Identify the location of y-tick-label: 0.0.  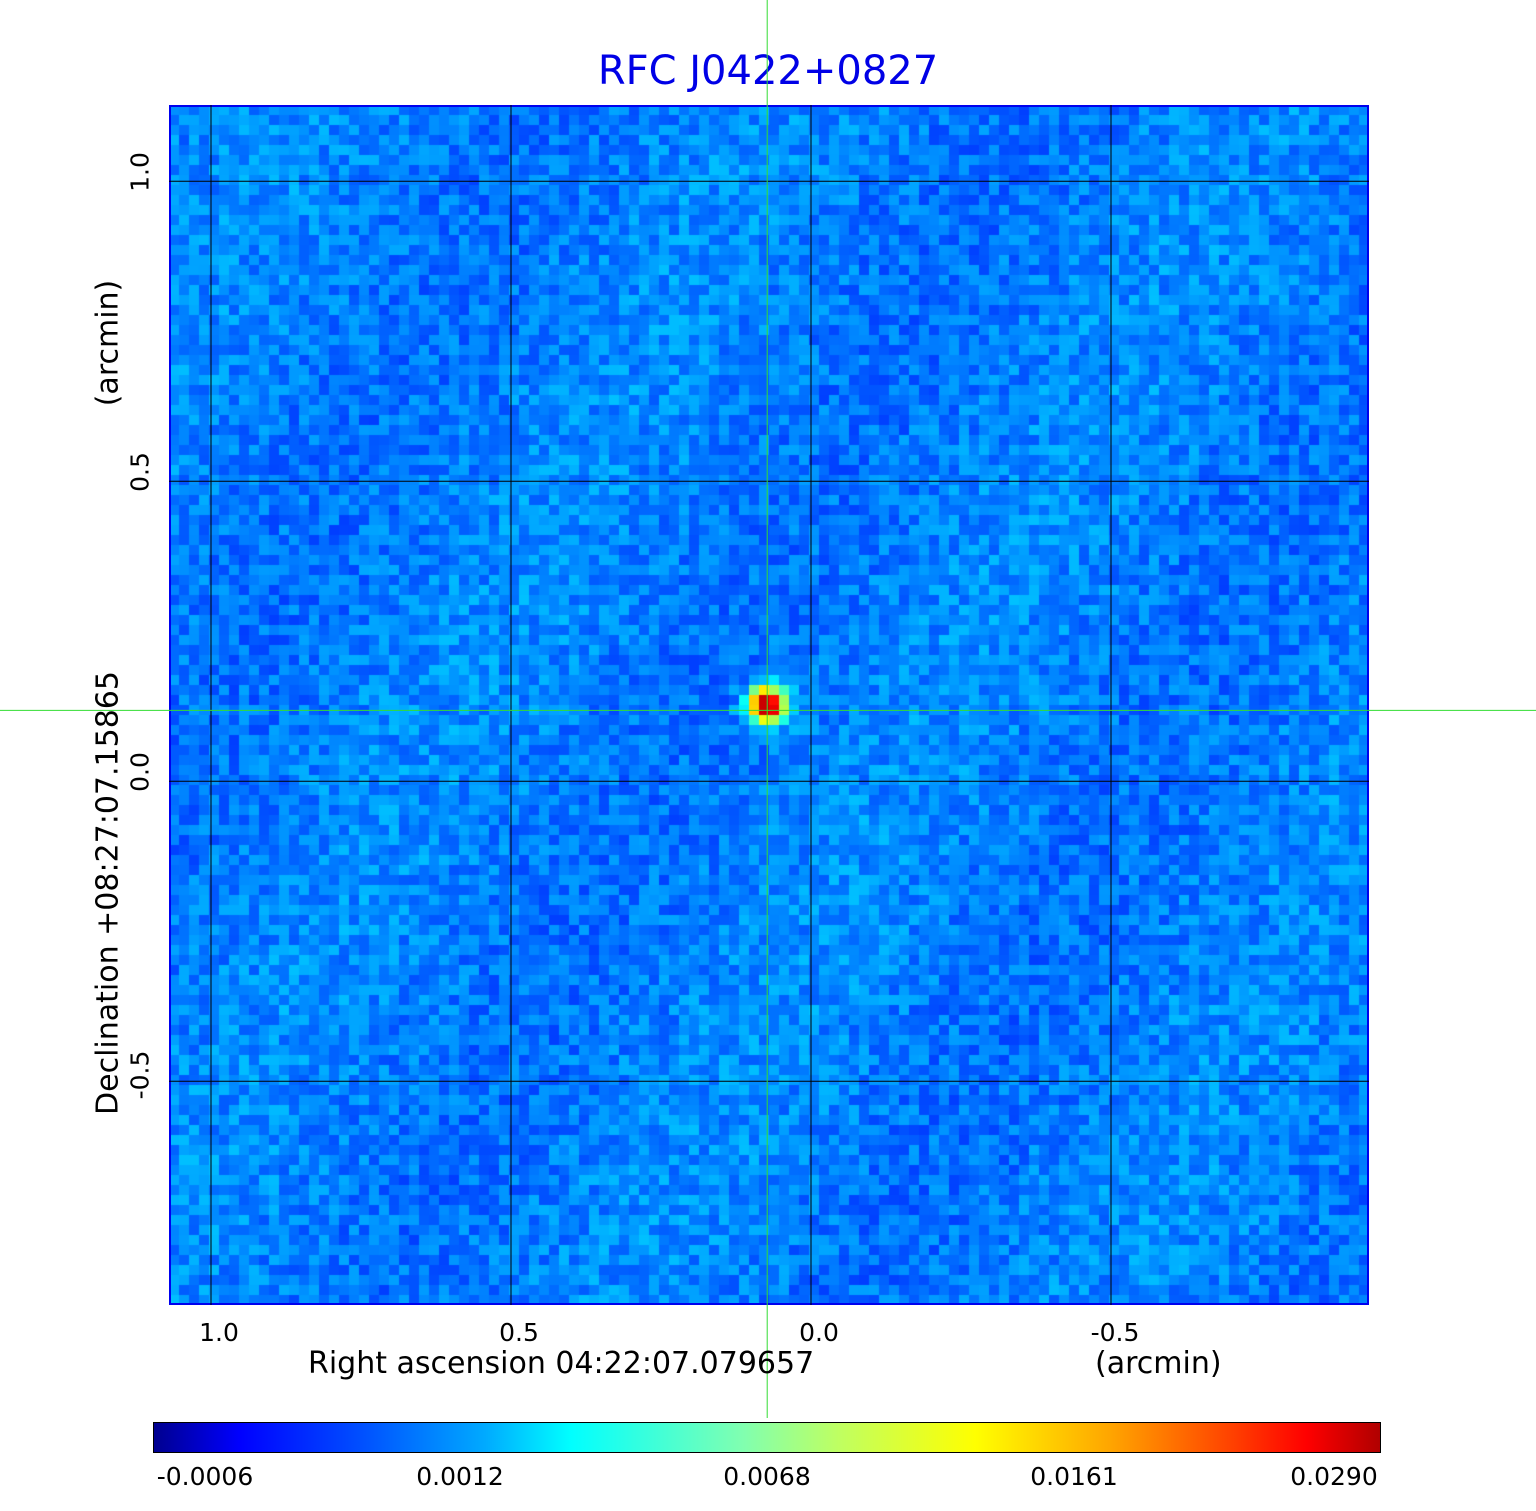
(140, 772).